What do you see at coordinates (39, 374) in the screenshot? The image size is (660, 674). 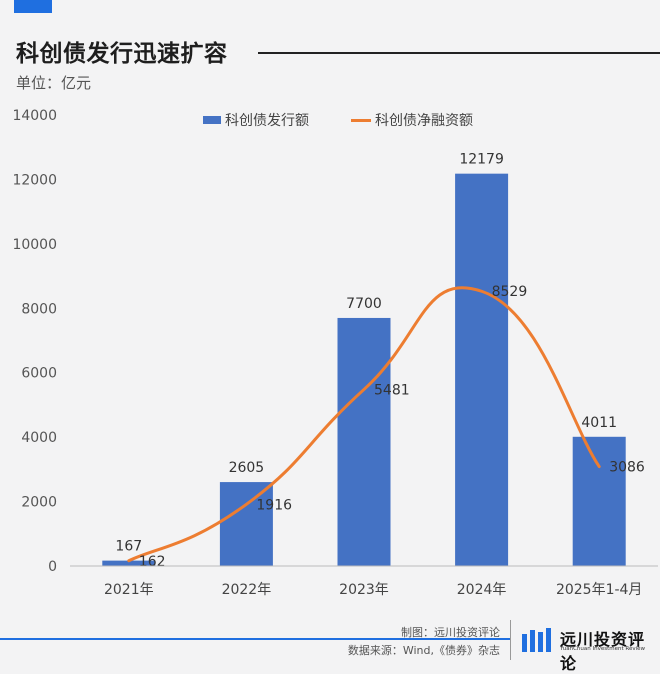 I see `y-tick-label: 6000` at bounding box center [39, 374].